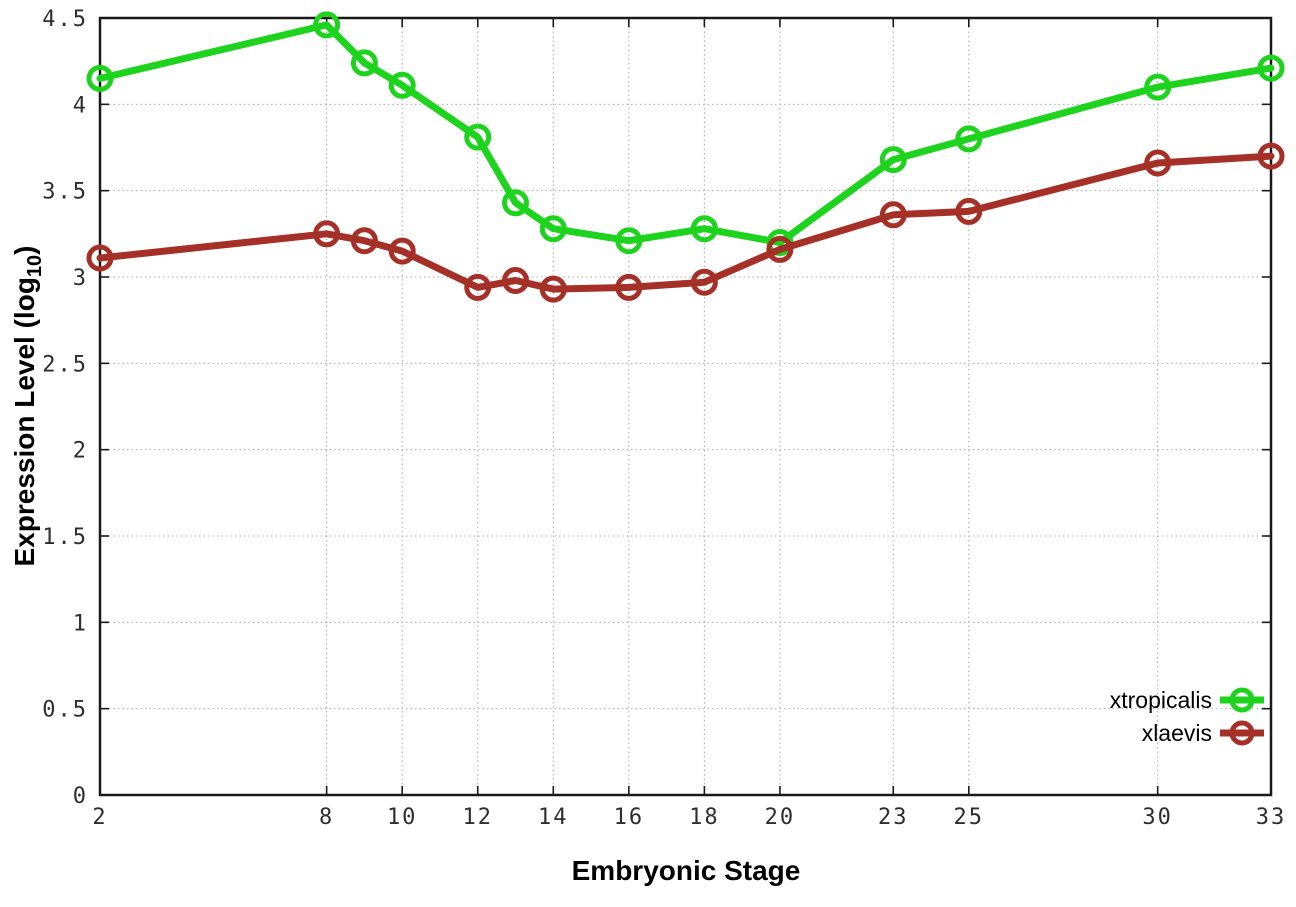  Describe the element at coordinates (1157, 817) in the screenshot. I see `x-tick-label: 30` at that location.